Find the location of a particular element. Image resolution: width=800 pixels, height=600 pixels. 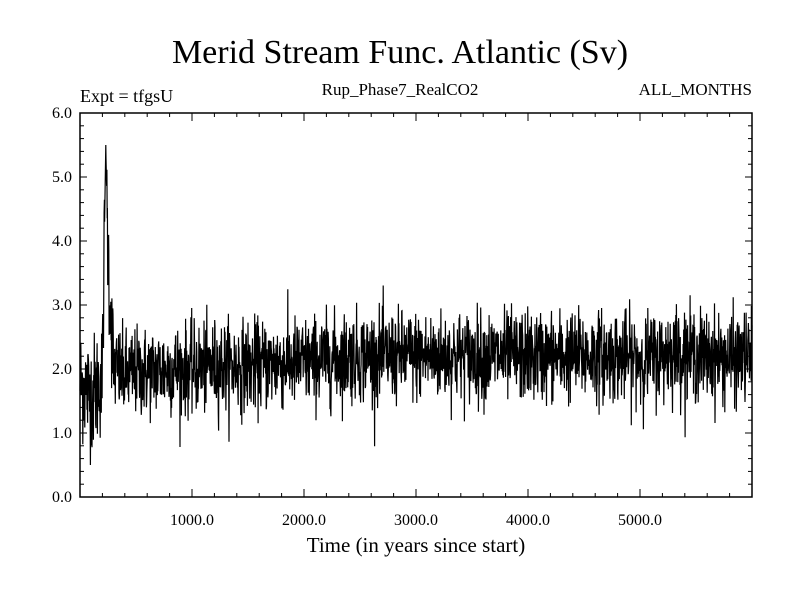

chart-title: Merid Stream Func. Atlantic (Sv) is located at coordinates (400, 52).